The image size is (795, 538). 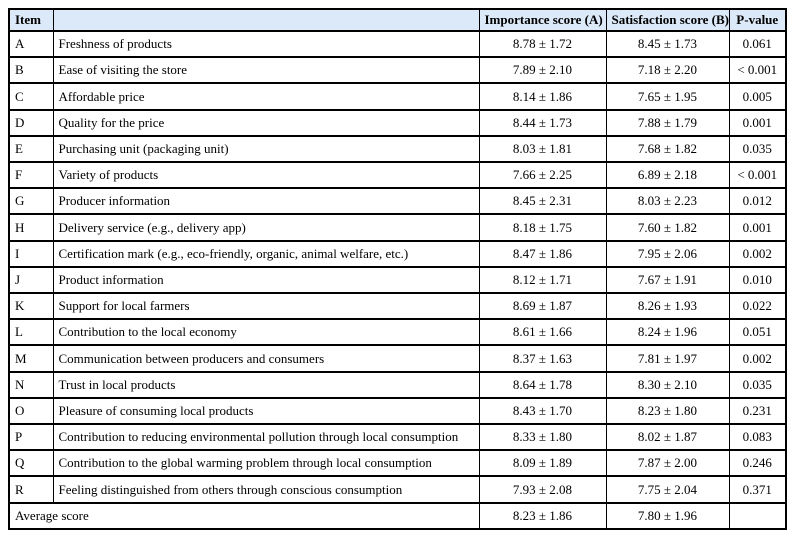 I want to click on item-code: L, so click(x=31, y=332).